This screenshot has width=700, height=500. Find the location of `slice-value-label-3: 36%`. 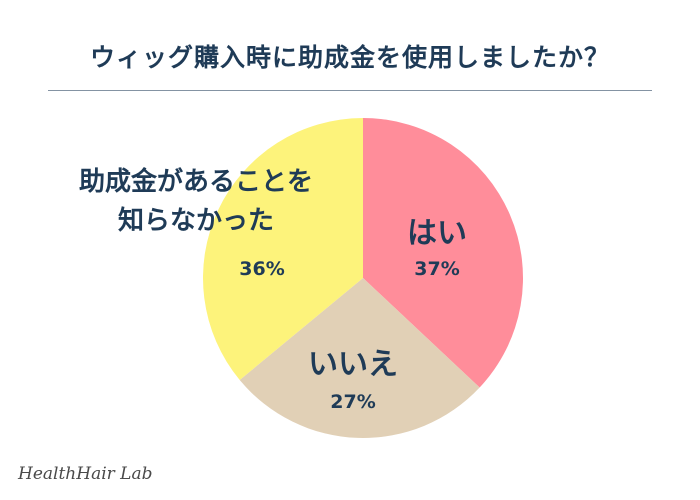

slice-value-label-3: 36% is located at coordinates (261, 269).